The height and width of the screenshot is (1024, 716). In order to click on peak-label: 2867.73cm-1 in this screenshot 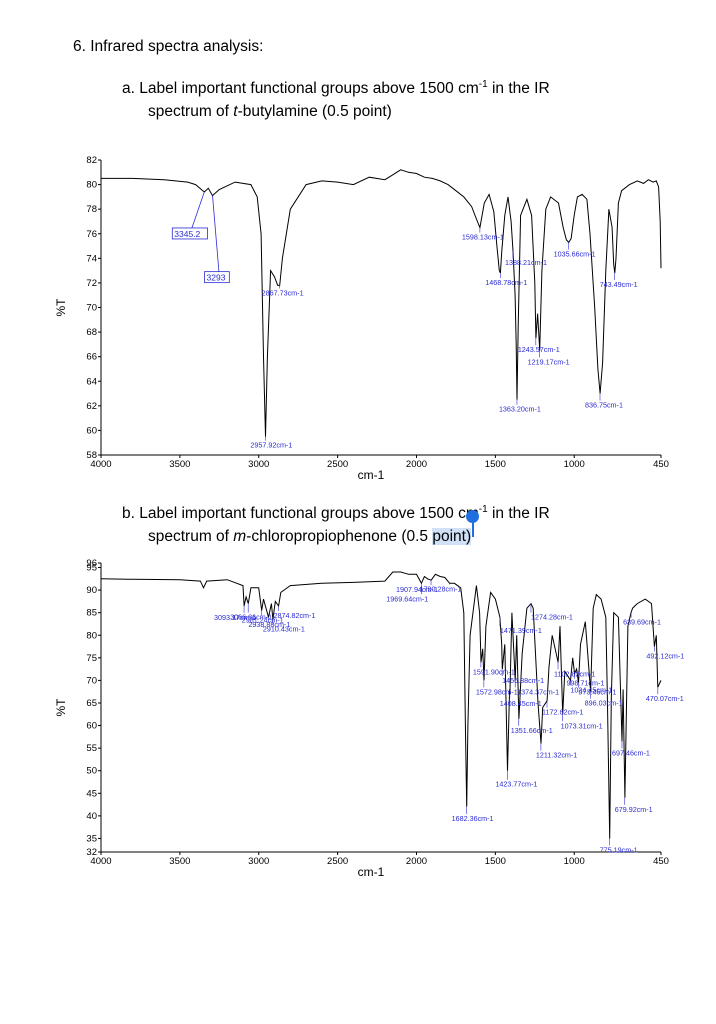, I will do `click(283, 292)`.